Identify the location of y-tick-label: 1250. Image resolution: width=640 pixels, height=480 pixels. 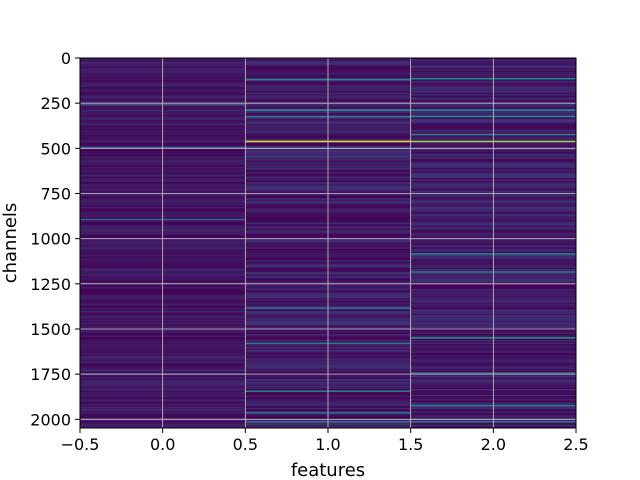
(50, 284).